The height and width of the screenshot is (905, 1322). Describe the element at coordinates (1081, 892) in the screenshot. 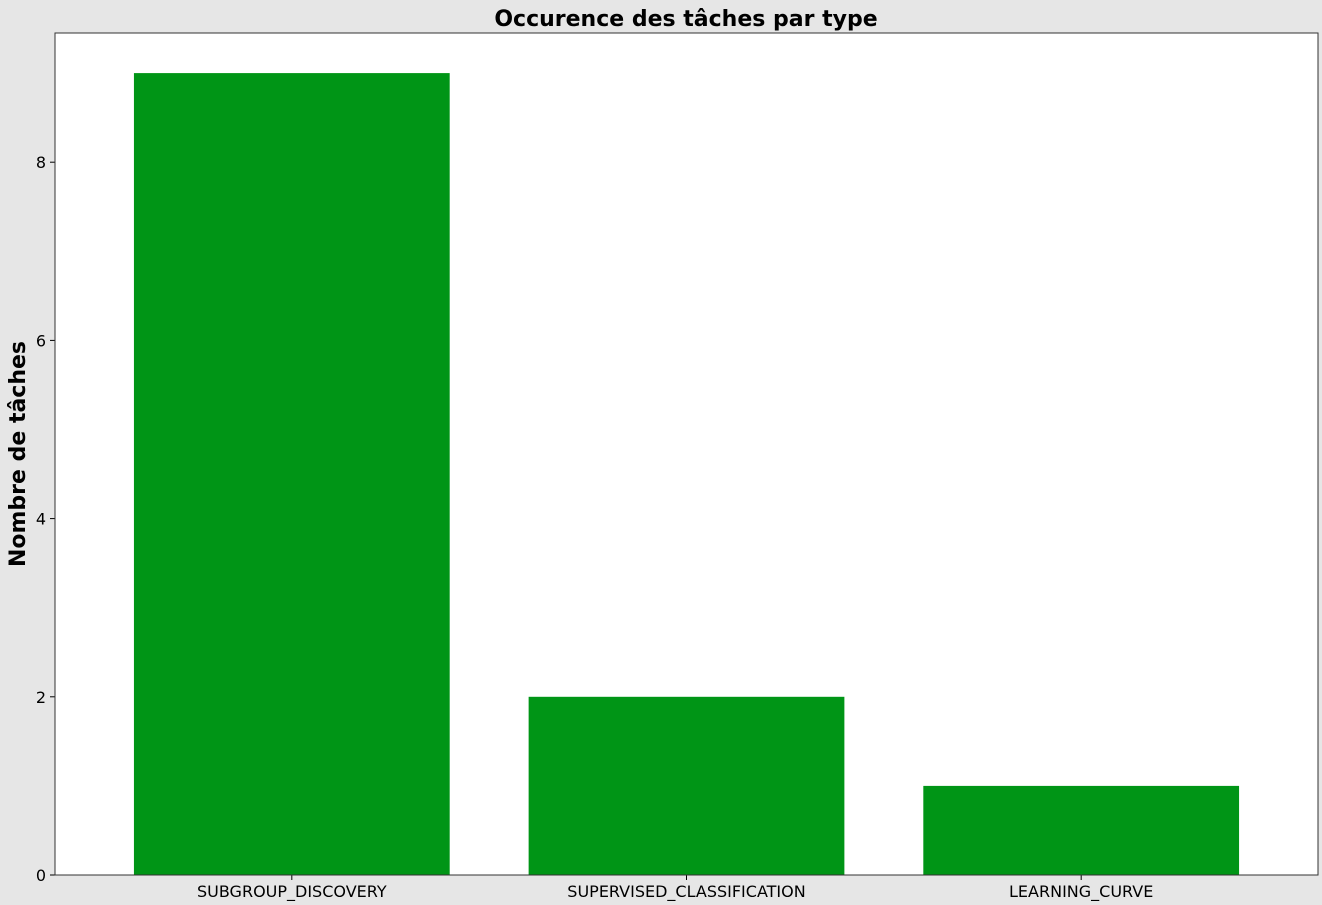

I see `x-tick-label-learning-curve: LEARNING_CURVE` at that location.